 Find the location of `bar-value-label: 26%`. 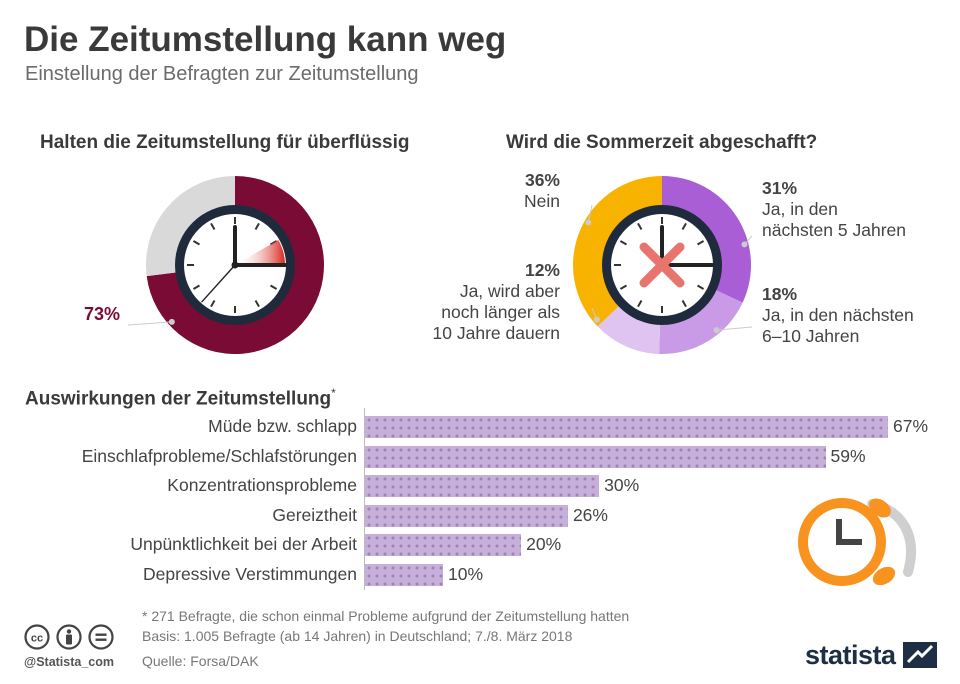

bar-value-label: 26% is located at coordinates (590, 514).